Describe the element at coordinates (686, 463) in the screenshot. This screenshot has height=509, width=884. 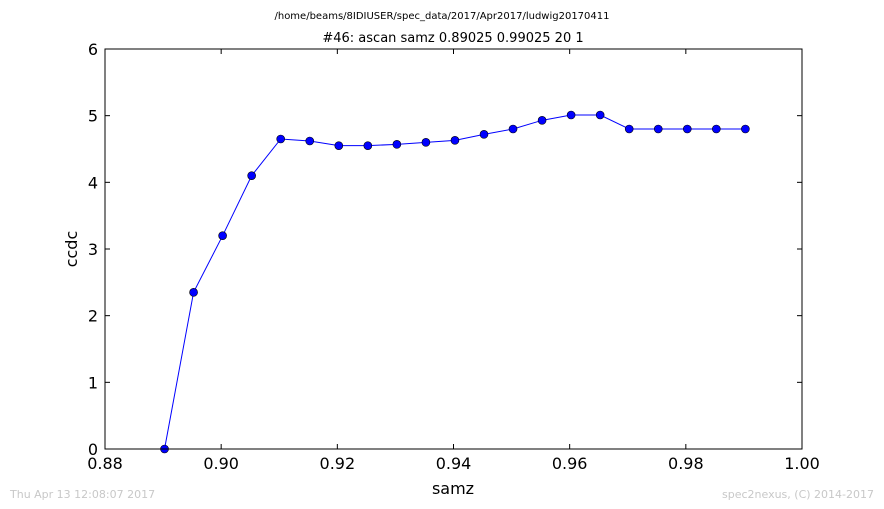
I see `x-tick-label: 0.98` at that location.